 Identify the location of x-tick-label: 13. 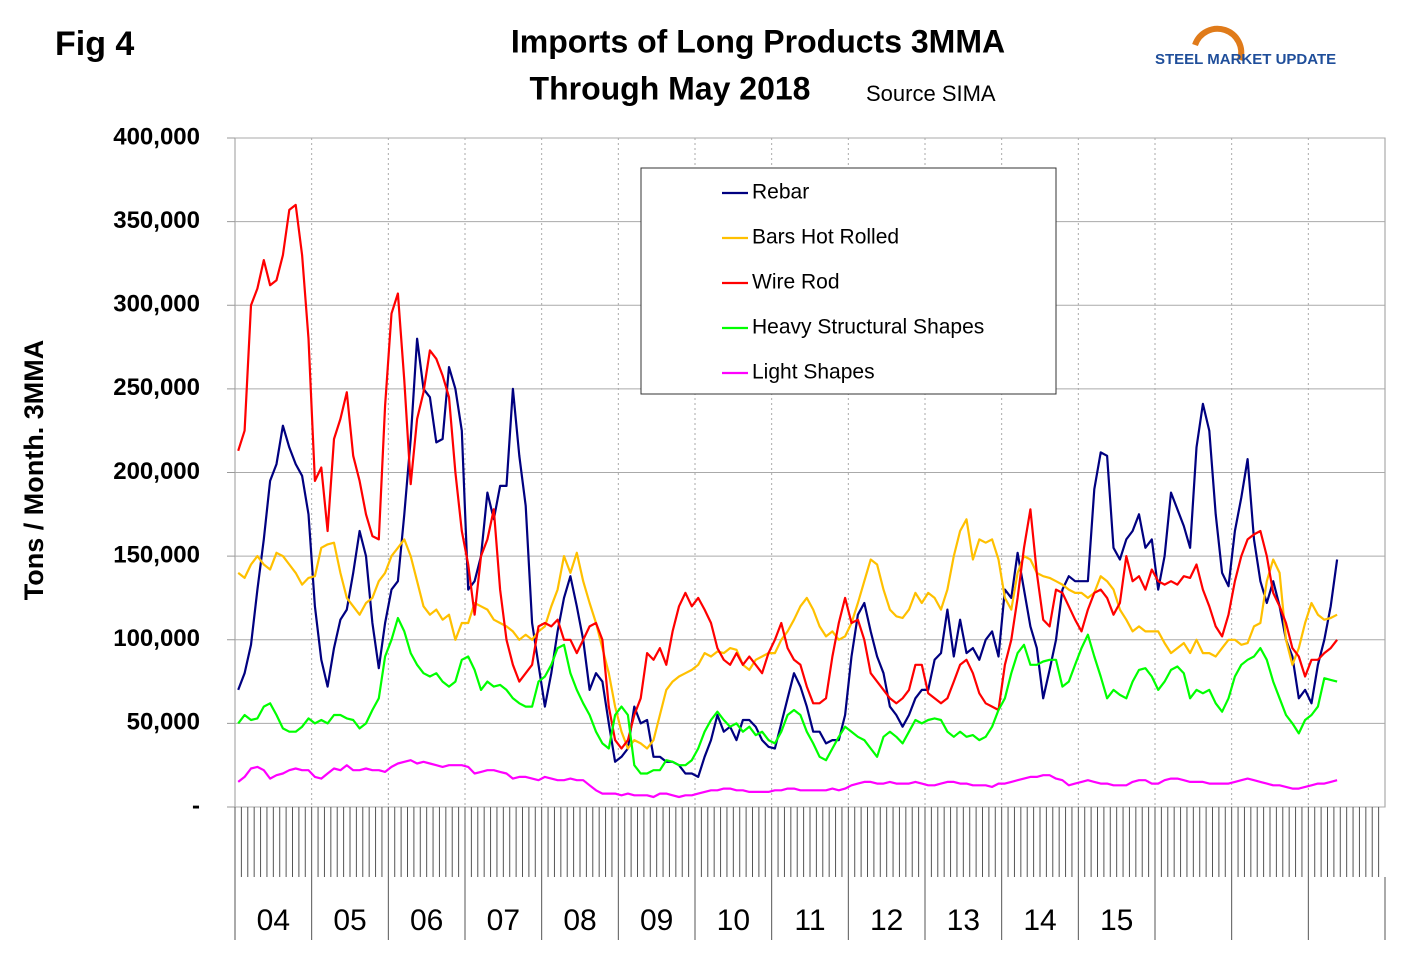
(963, 920).